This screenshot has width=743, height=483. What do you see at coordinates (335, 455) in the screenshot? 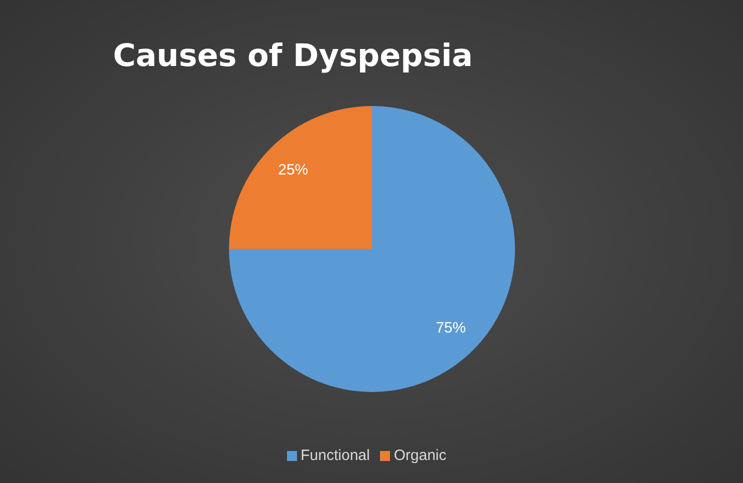
I see `legend-label: Functional` at bounding box center [335, 455].